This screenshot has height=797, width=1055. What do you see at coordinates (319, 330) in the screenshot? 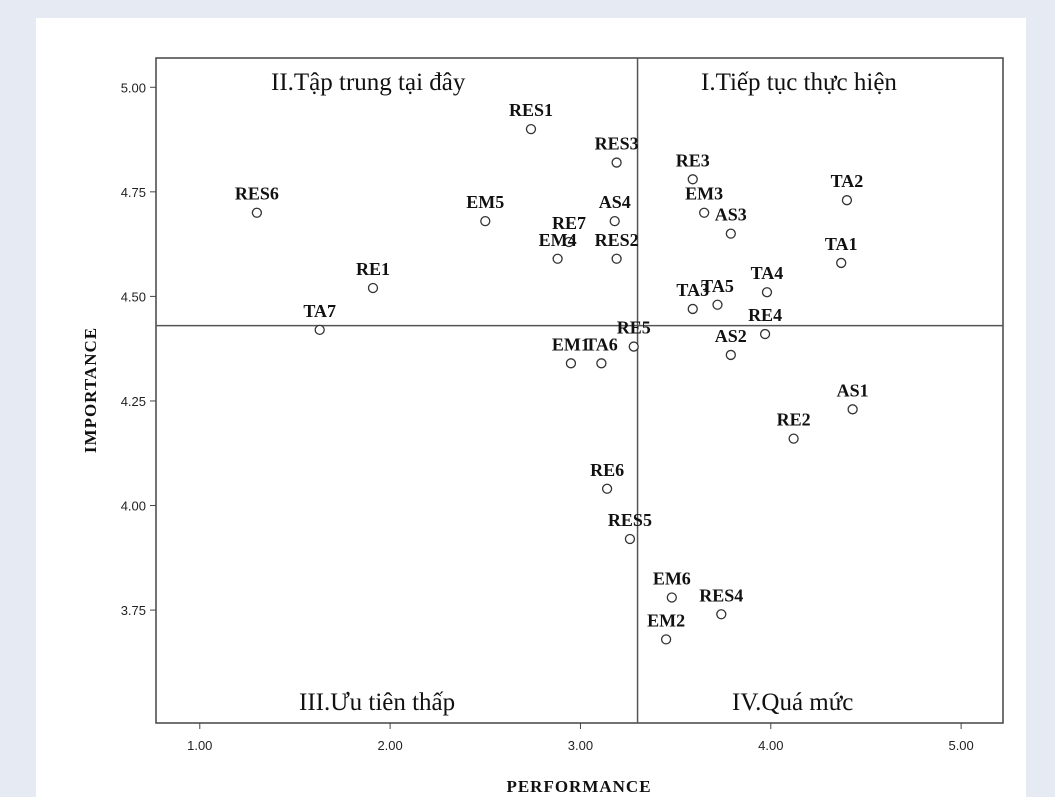
I see `data-point-ta7` at bounding box center [319, 330].